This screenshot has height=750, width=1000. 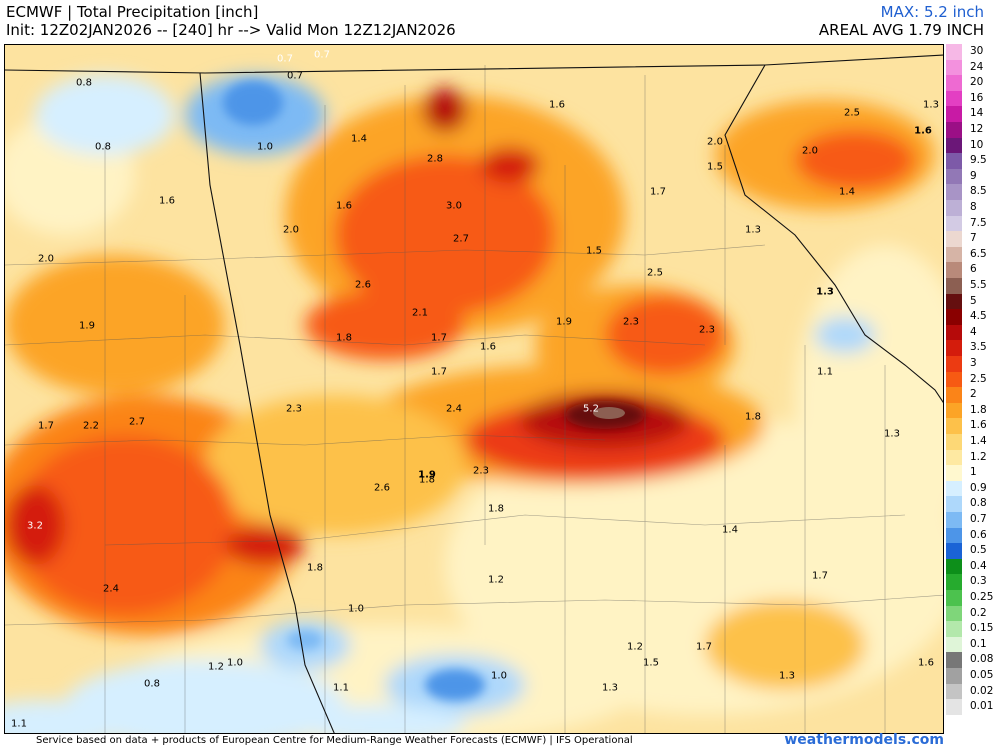 I want to click on legend-label: 0.4, so click(x=978, y=565).